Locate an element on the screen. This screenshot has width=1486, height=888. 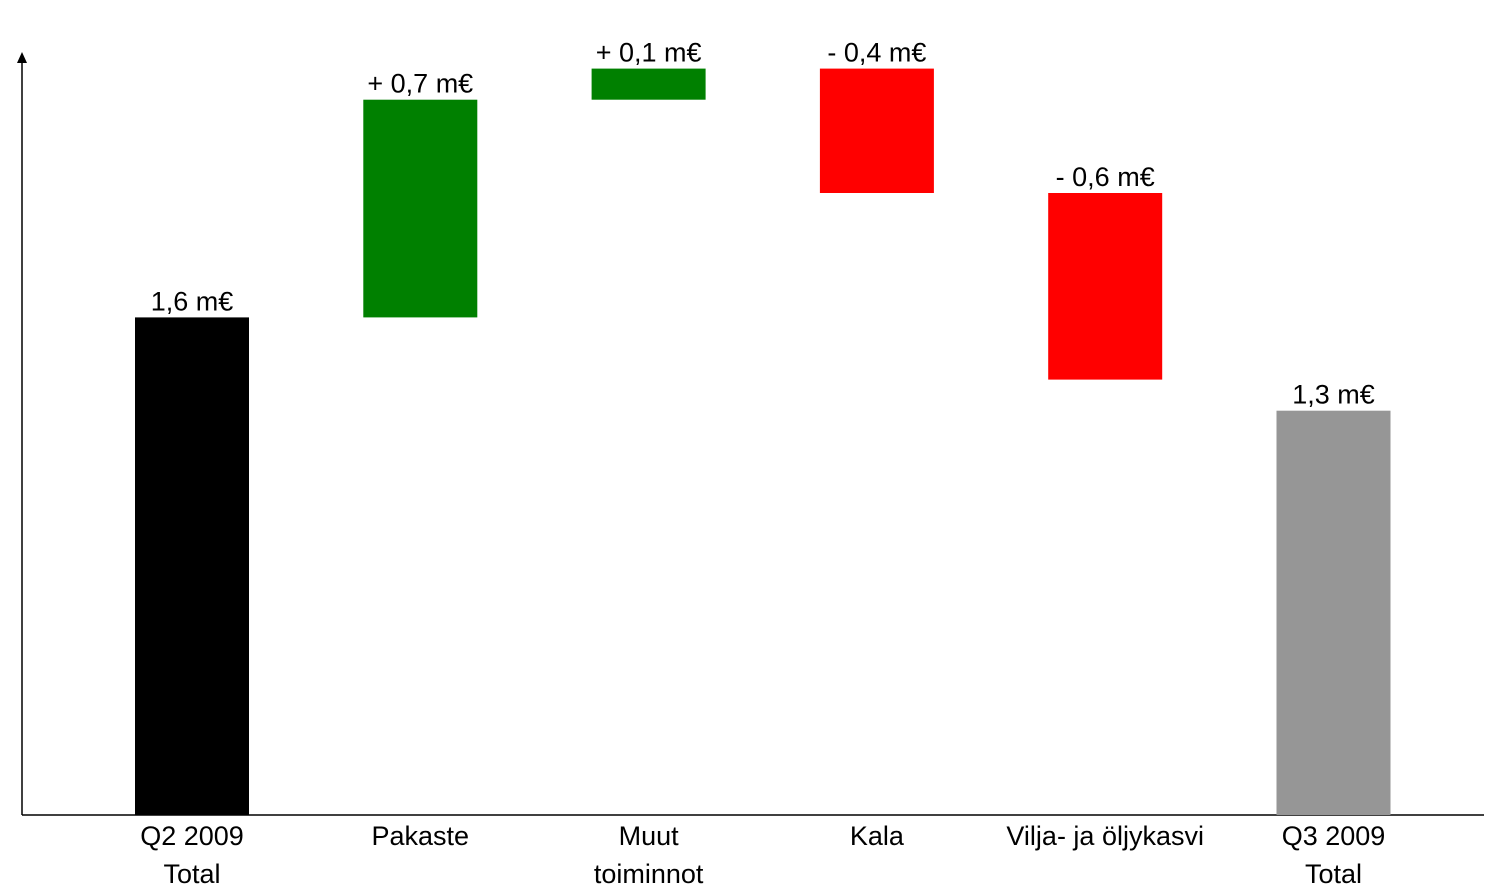
category-label-2: Pakaste is located at coordinates (421, 836).